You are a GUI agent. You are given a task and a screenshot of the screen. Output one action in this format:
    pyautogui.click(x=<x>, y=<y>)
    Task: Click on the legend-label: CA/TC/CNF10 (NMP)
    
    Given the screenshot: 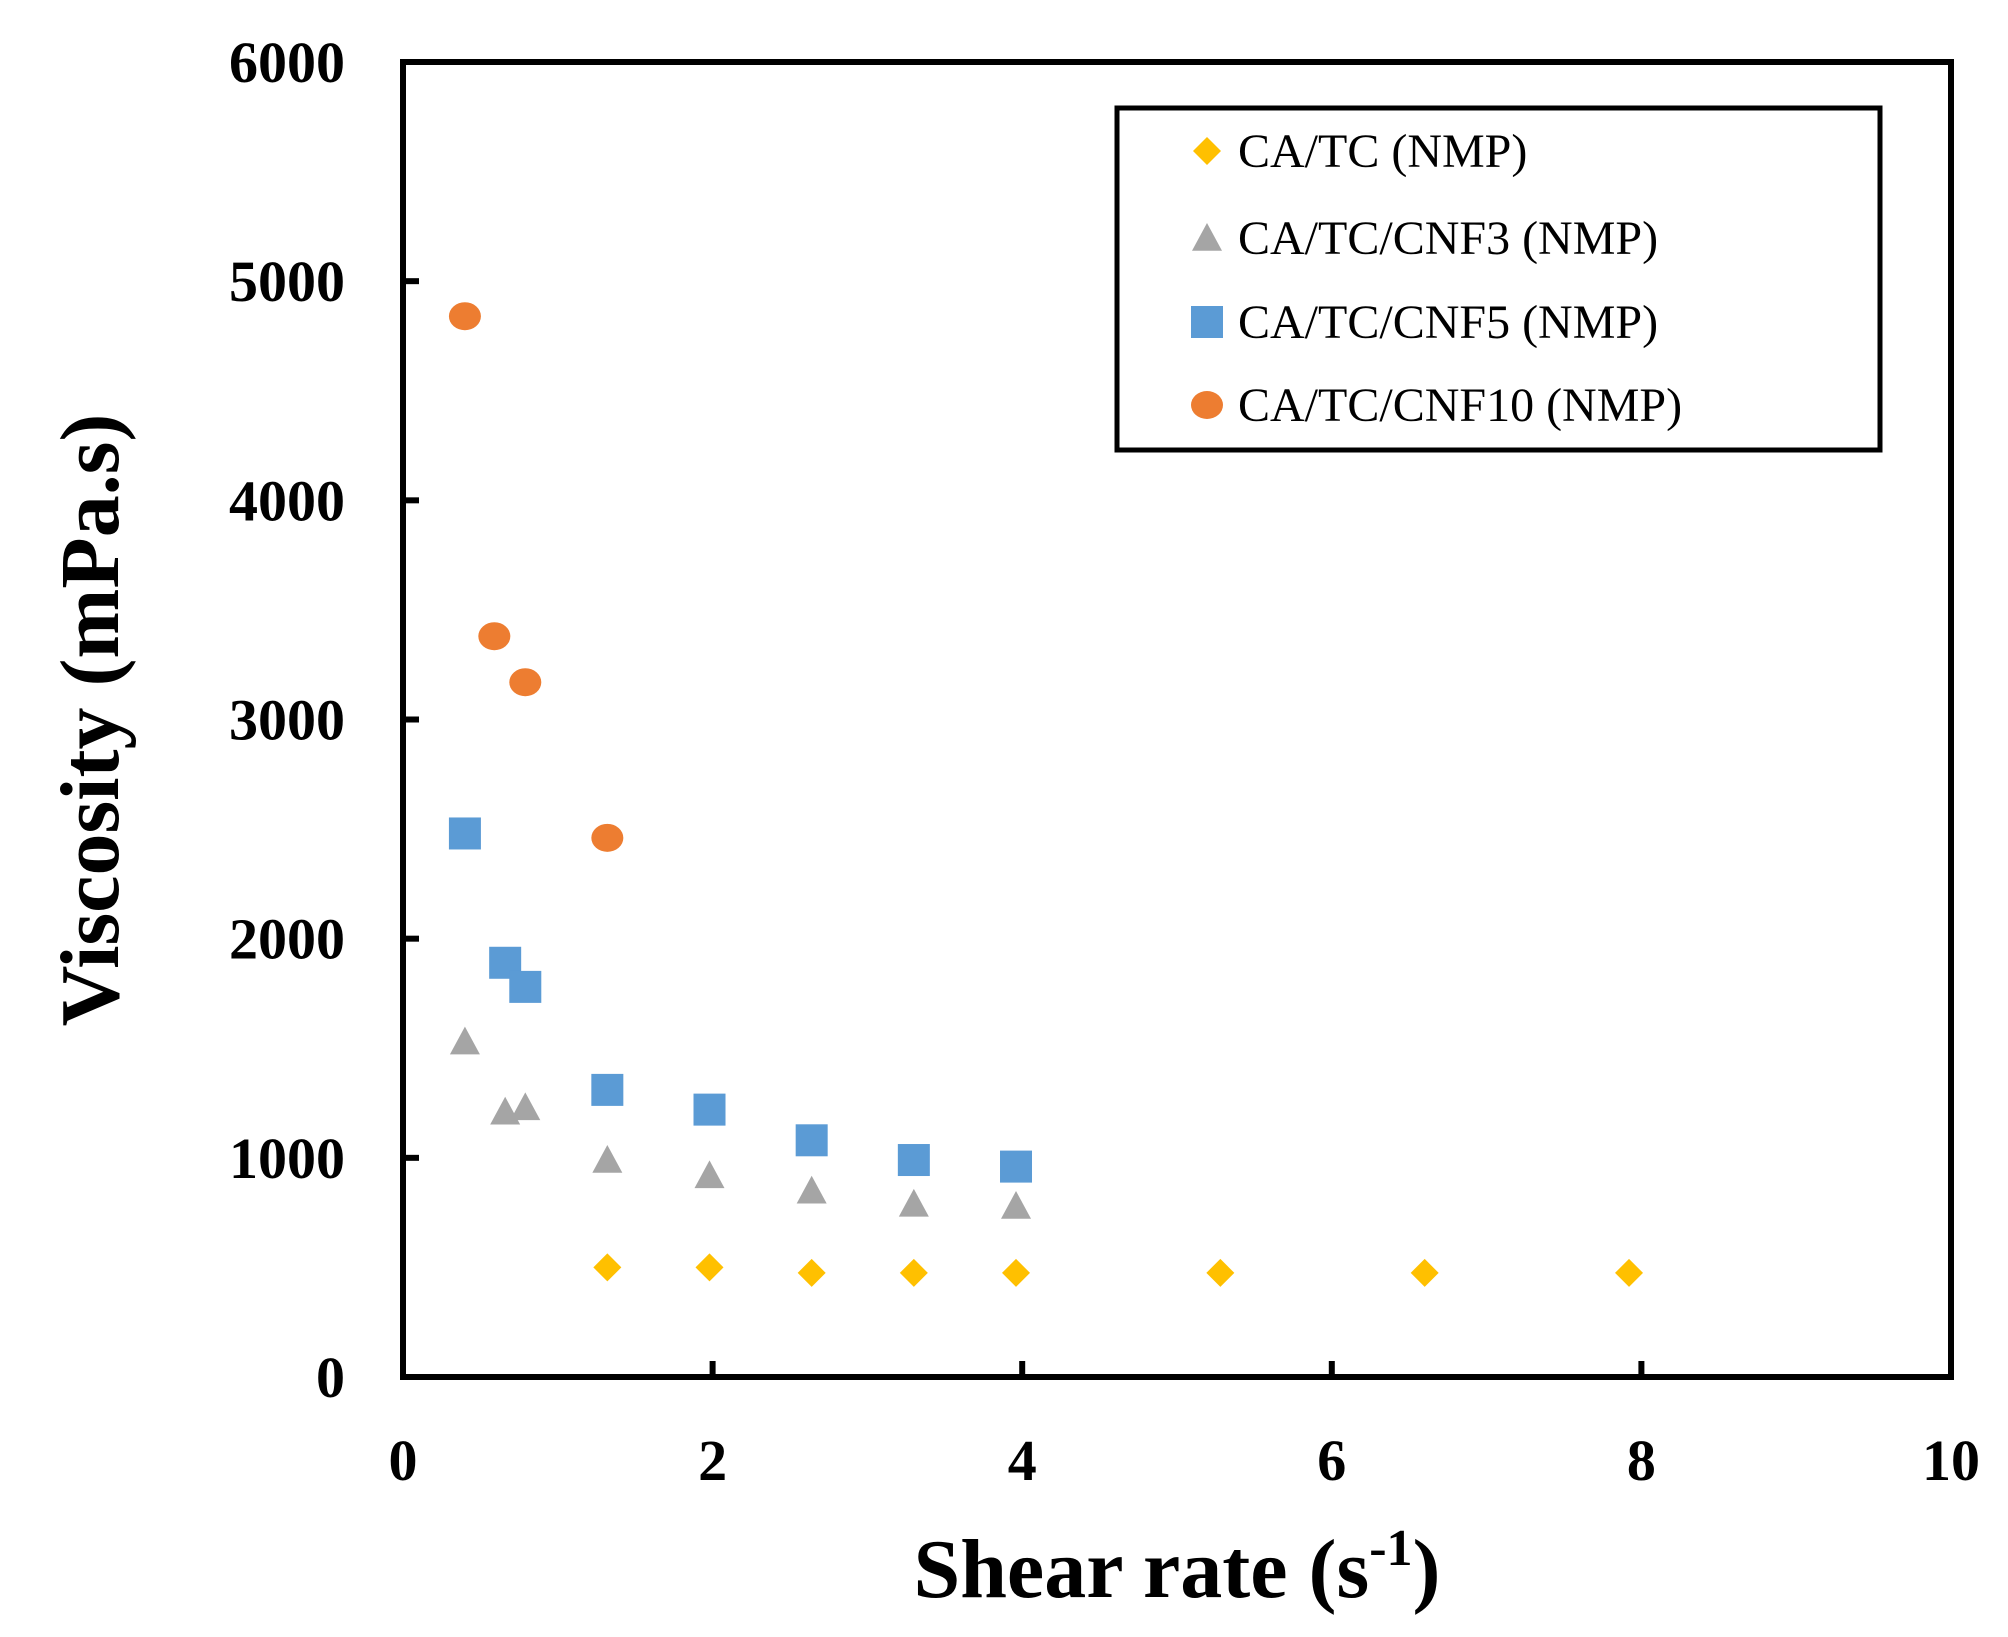 What is the action you would take?
    pyautogui.click(x=1460, y=405)
    